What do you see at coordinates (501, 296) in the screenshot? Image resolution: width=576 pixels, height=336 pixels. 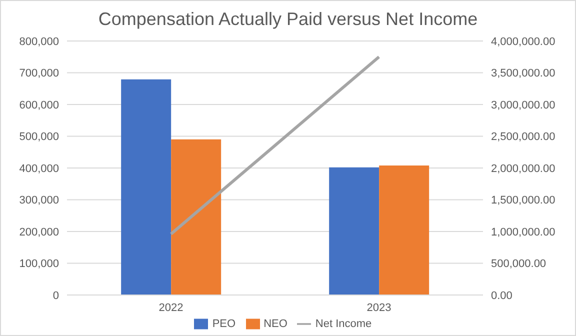 I see `y2-tick-label: 0.00` at bounding box center [501, 296].